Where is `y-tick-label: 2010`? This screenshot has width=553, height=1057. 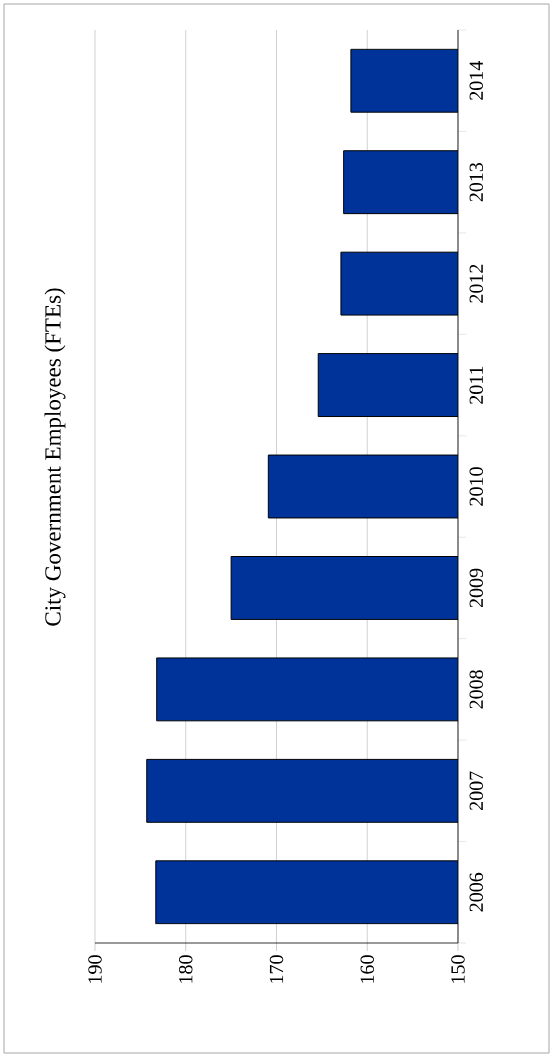
y-tick-label: 2010 is located at coordinates (476, 486).